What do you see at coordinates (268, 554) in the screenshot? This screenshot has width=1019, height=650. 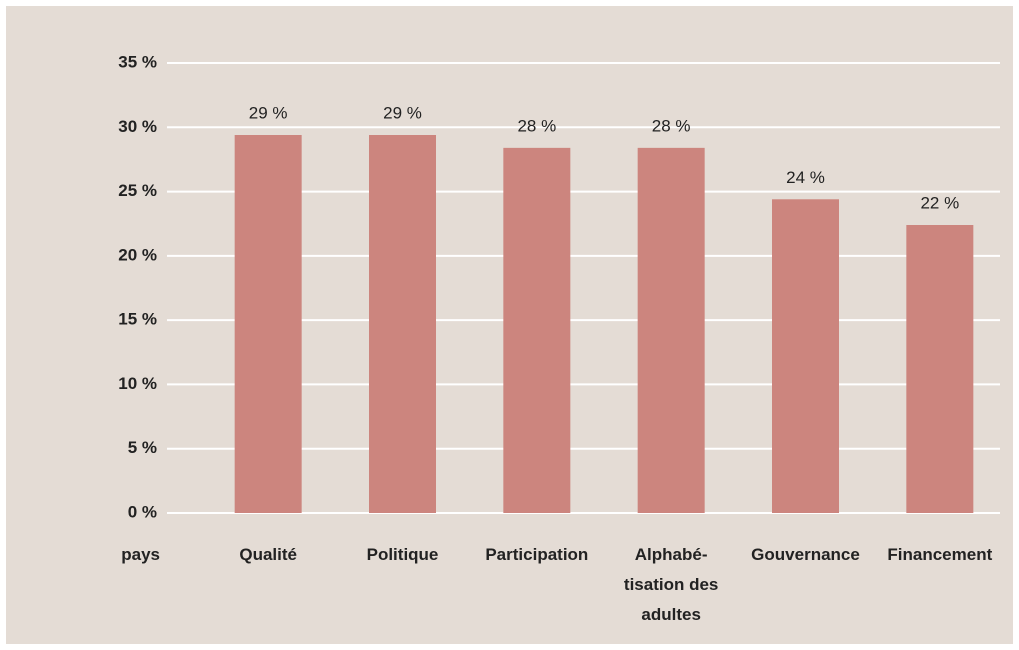 I see `x-tick-label: Qualité` at bounding box center [268, 554].